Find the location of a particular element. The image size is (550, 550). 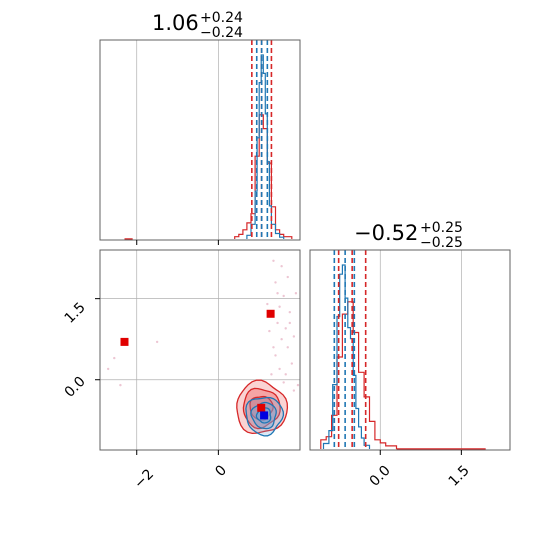

panel-1-title-main: 1.06 is located at coordinates (175, 23).